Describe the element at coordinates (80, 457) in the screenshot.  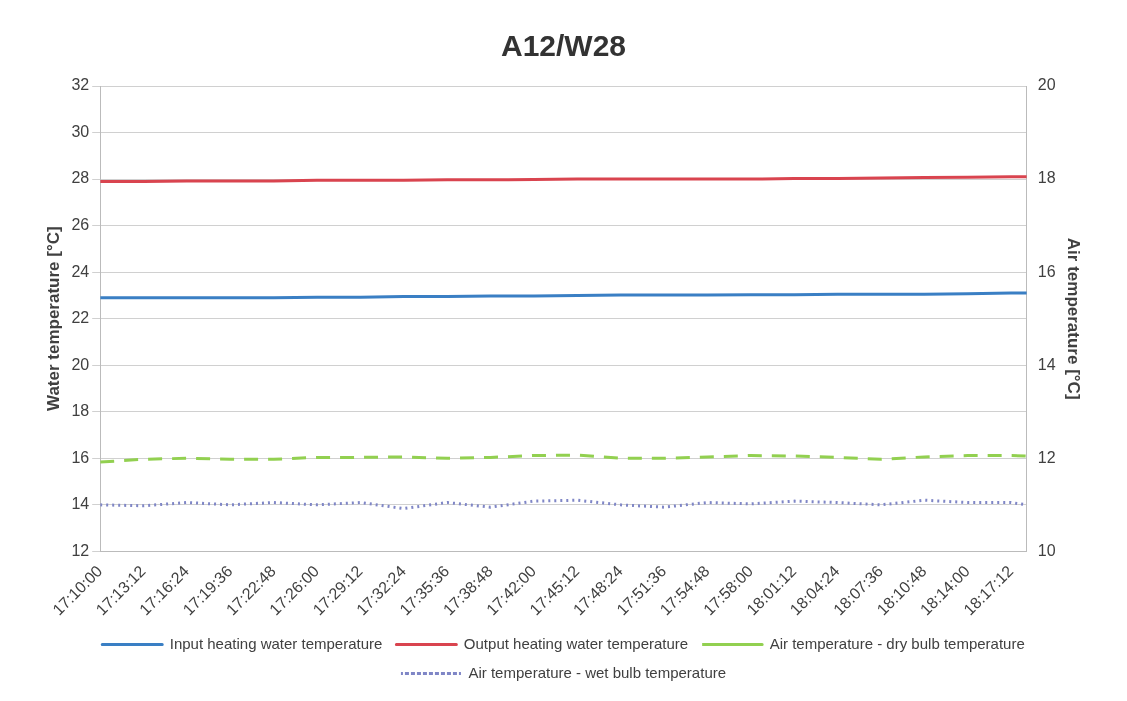
I see `y-tick-label: 16` at that location.